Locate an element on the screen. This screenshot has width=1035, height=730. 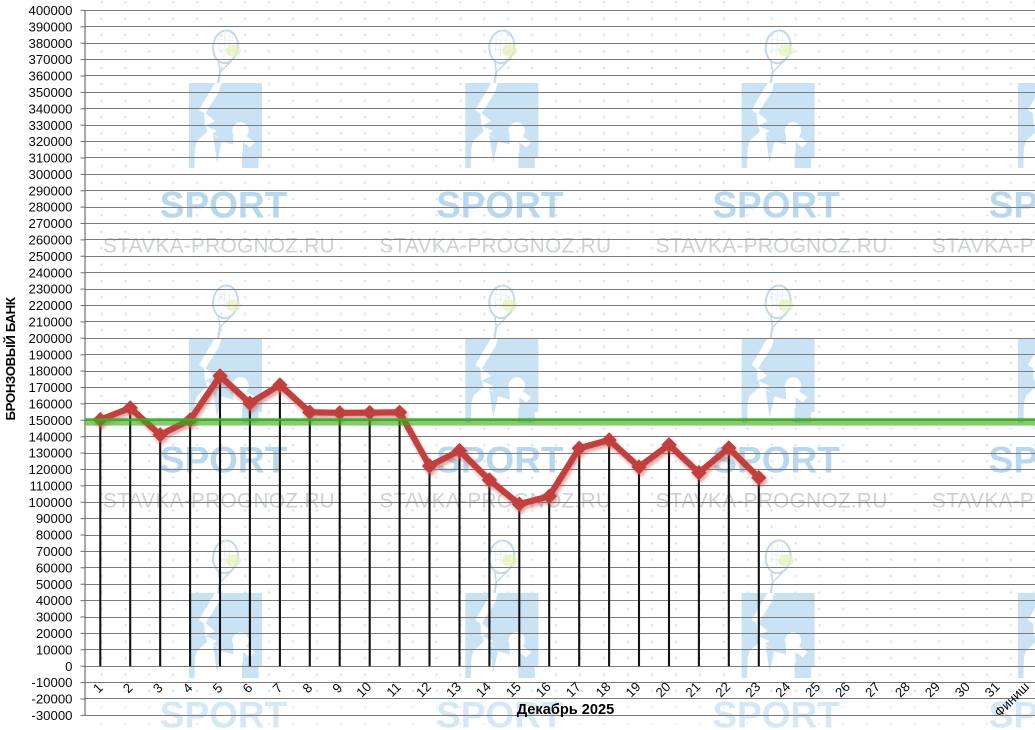
svg-text: 130000 is located at coordinates (50, 453).